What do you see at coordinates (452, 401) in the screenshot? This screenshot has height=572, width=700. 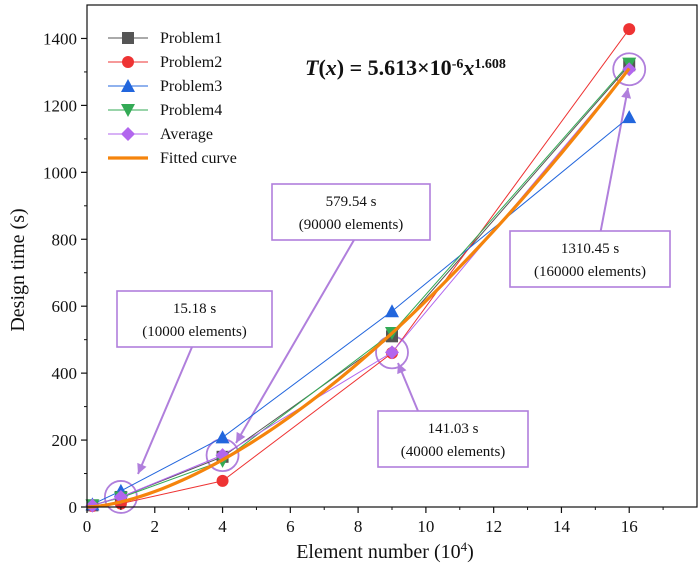 I see `callout: 141.03 s (40000 elements)` at bounding box center [452, 401].